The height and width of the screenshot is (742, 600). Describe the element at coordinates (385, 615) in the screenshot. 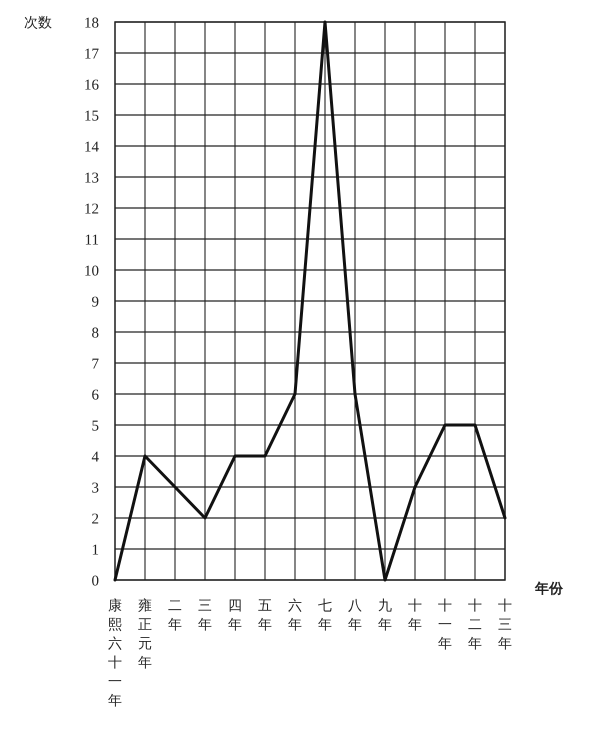

I see `x-tick-label: 九年` at that location.